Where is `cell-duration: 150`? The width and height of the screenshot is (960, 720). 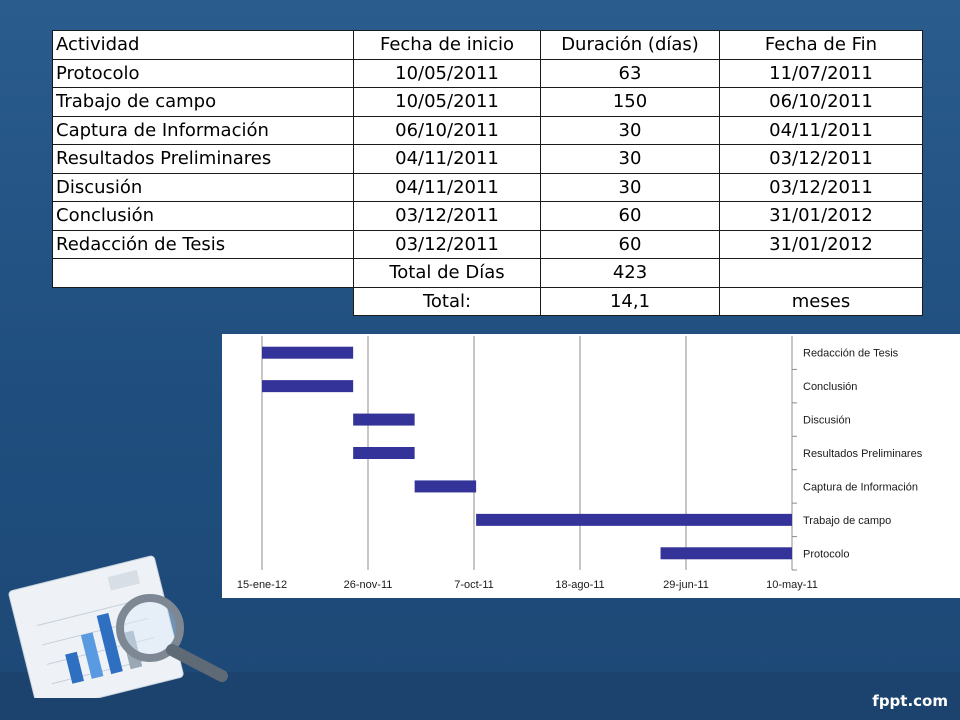
cell-duration: 150 is located at coordinates (630, 102).